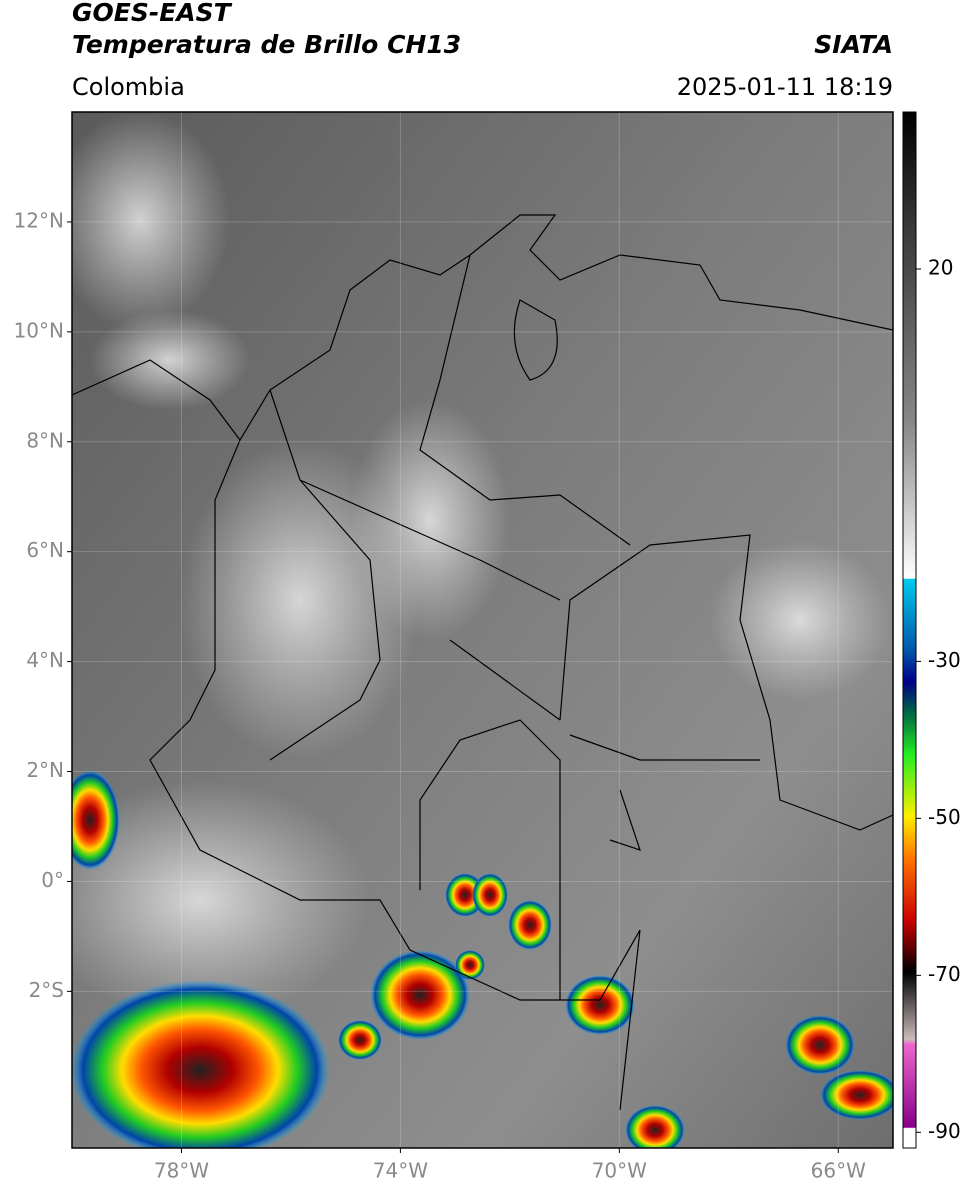  Describe the element at coordinates (45, 440) in the screenshot. I see `lat-tick-label: 8°N` at that location.